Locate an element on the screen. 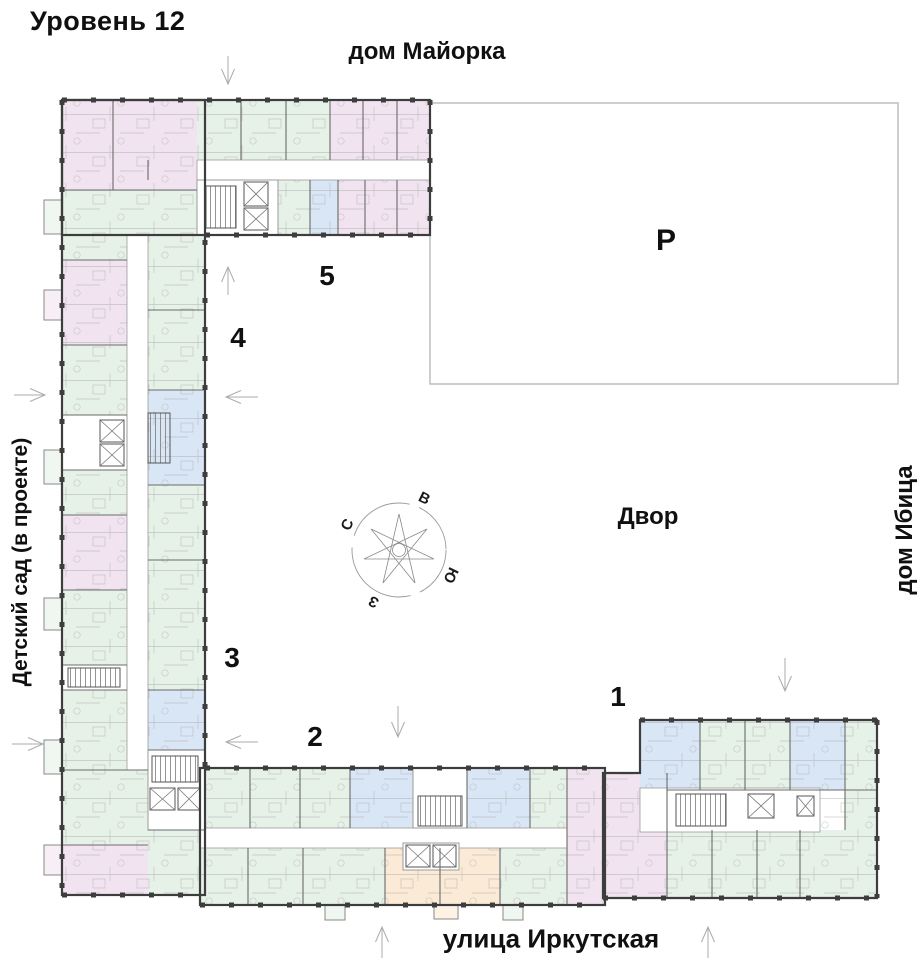 This screenshot has width=920, height=960. section-label-4: 4 is located at coordinates (238, 337).